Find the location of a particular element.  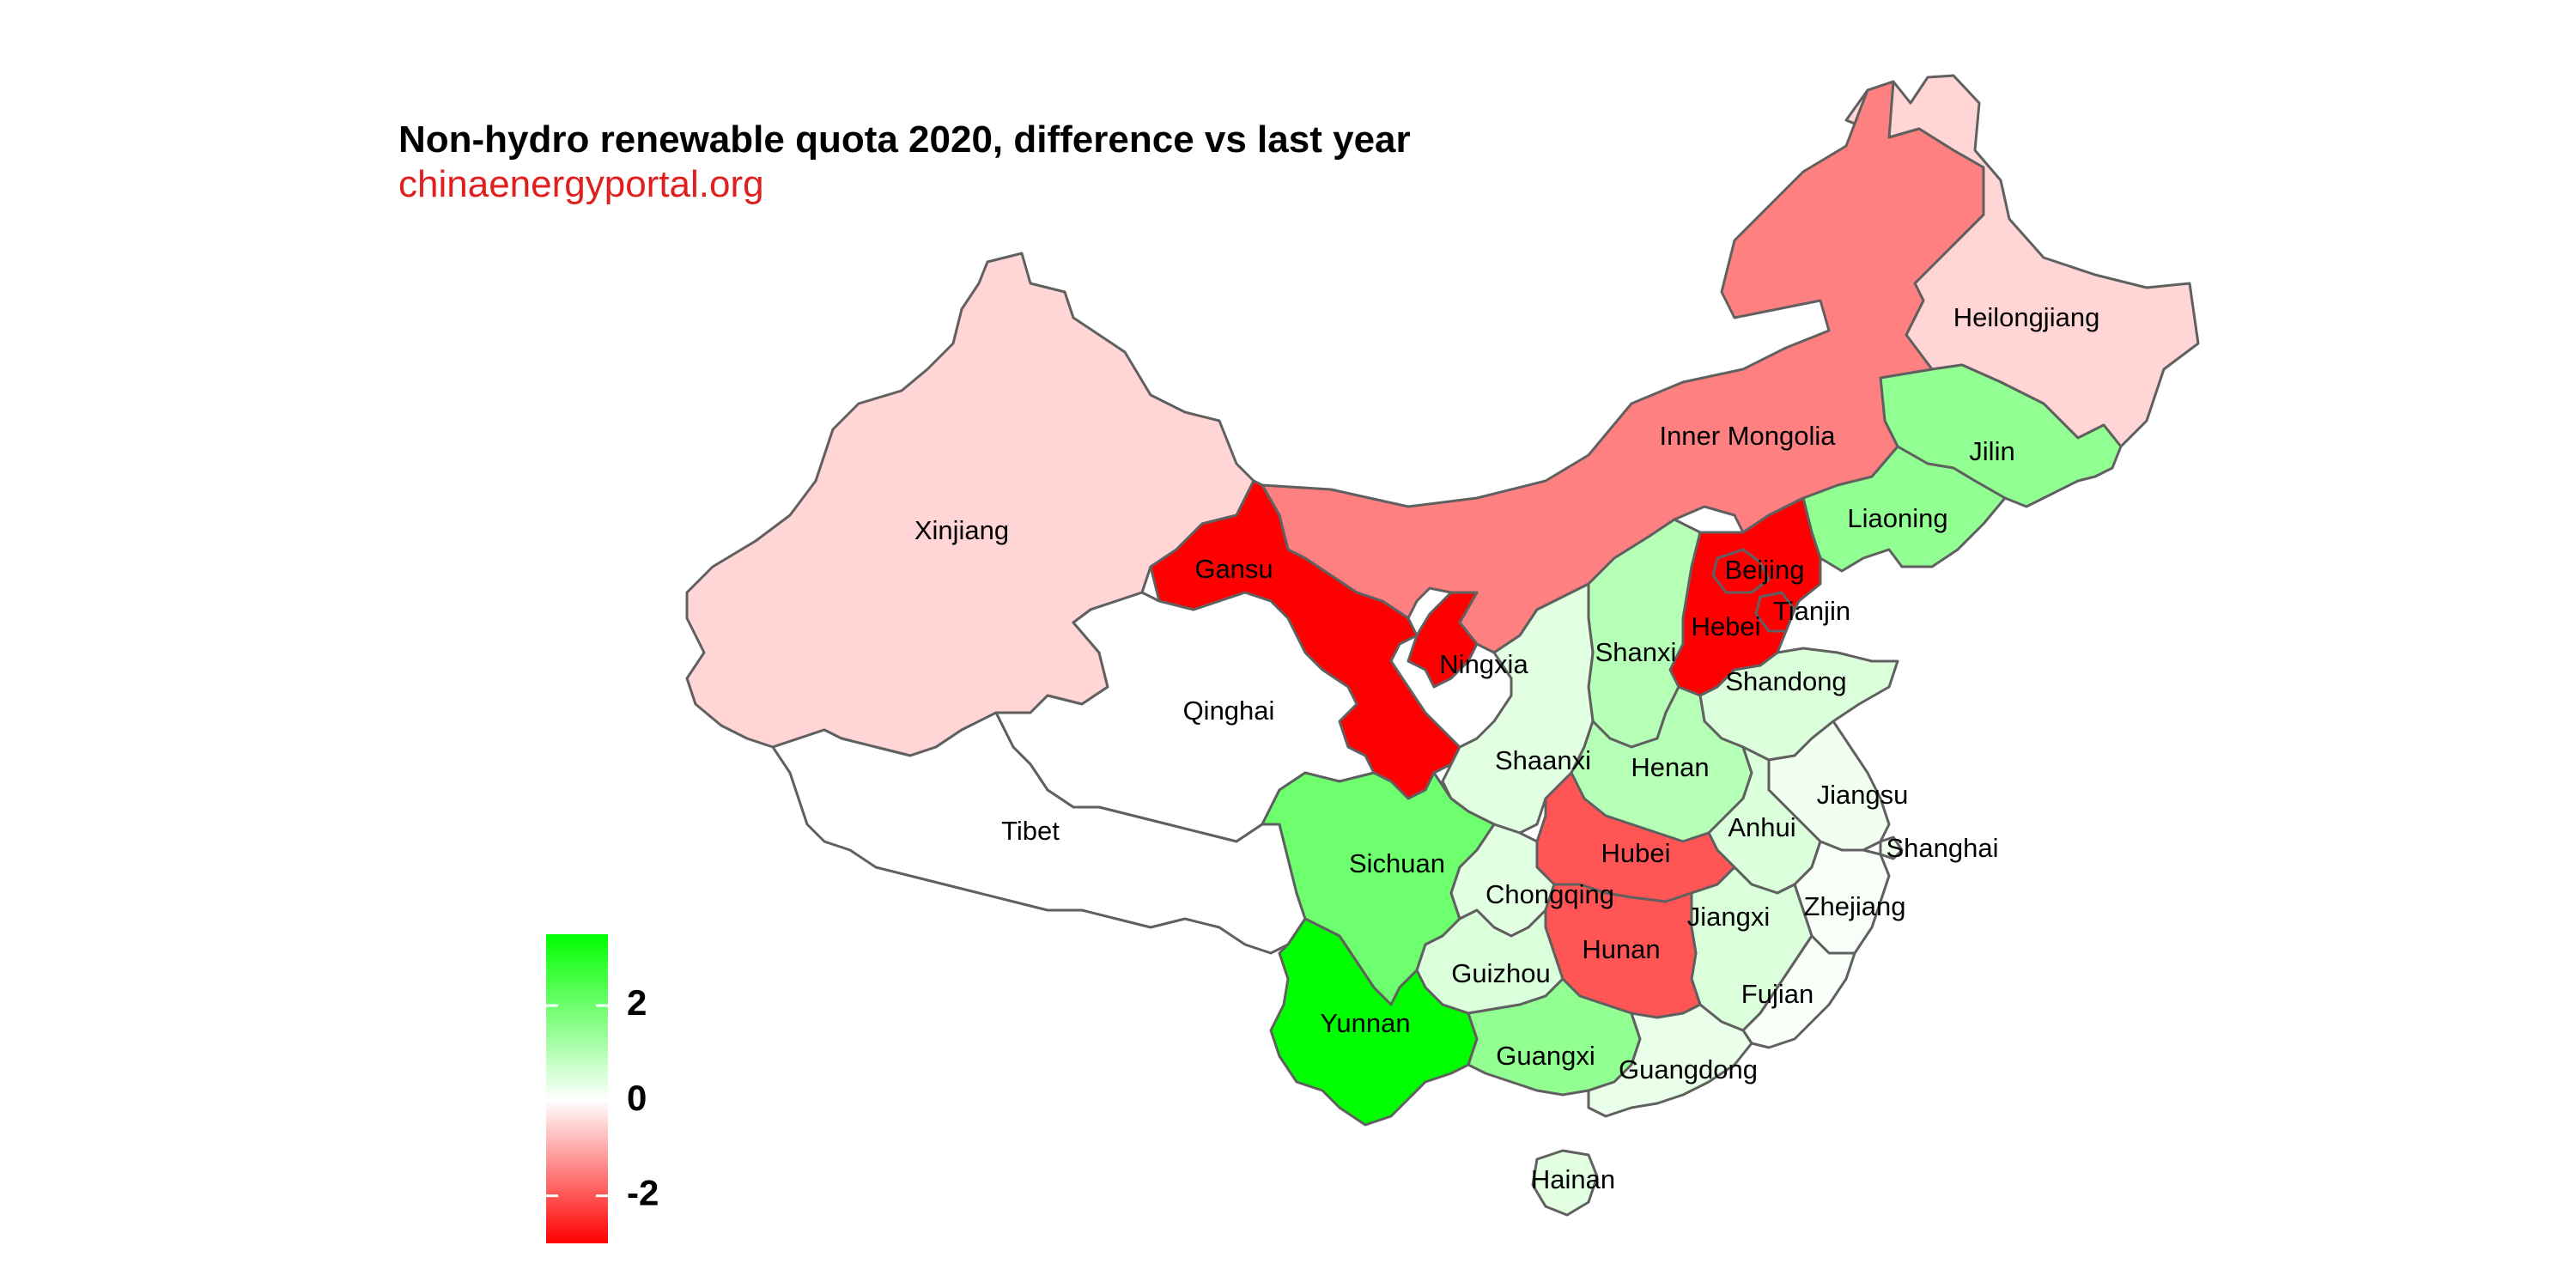

province-label: Fujian is located at coordinates (1777, 994).